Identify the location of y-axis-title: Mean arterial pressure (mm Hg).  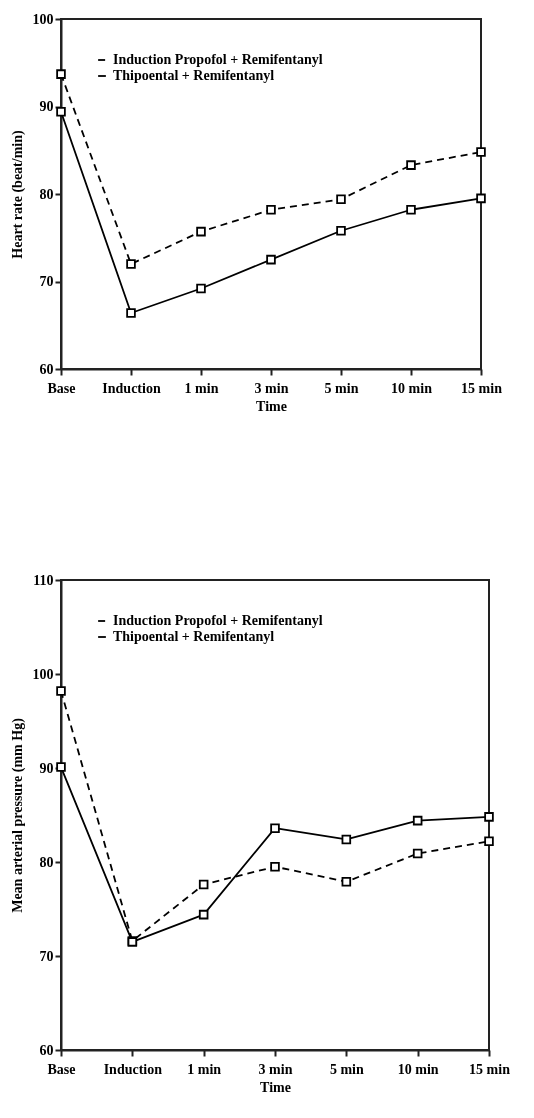
(17, 815).